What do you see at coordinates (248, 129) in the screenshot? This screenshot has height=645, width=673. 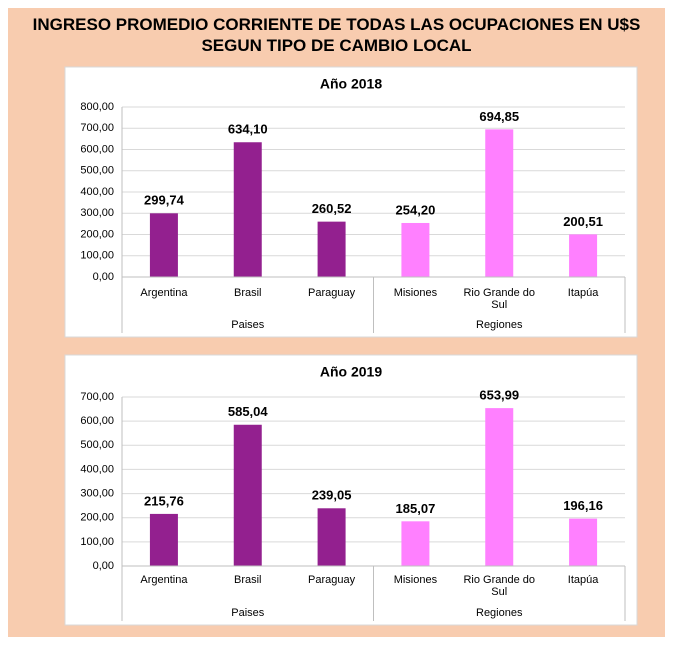 I see `data-label: 634,10` at bounding box center [248, 129].